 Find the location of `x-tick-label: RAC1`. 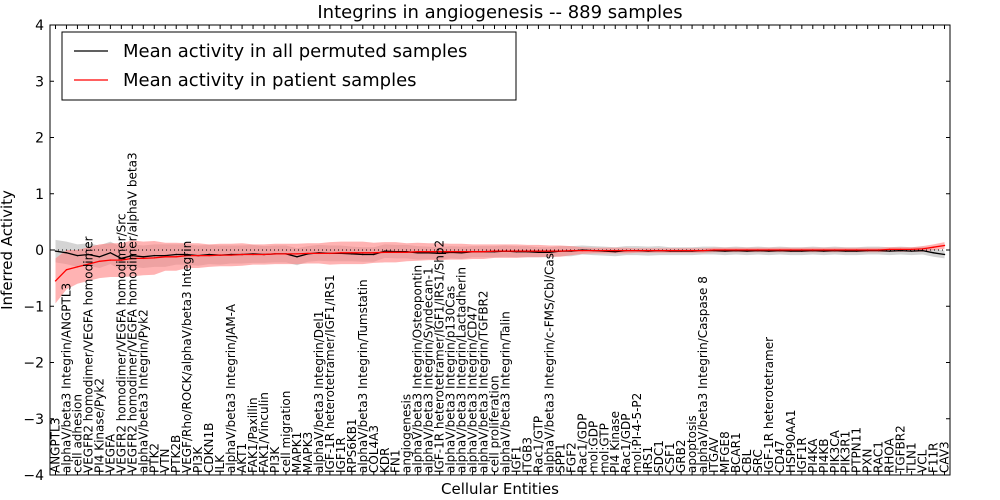

x-tick-label: RAC1 is located at coordinates (879, 457).